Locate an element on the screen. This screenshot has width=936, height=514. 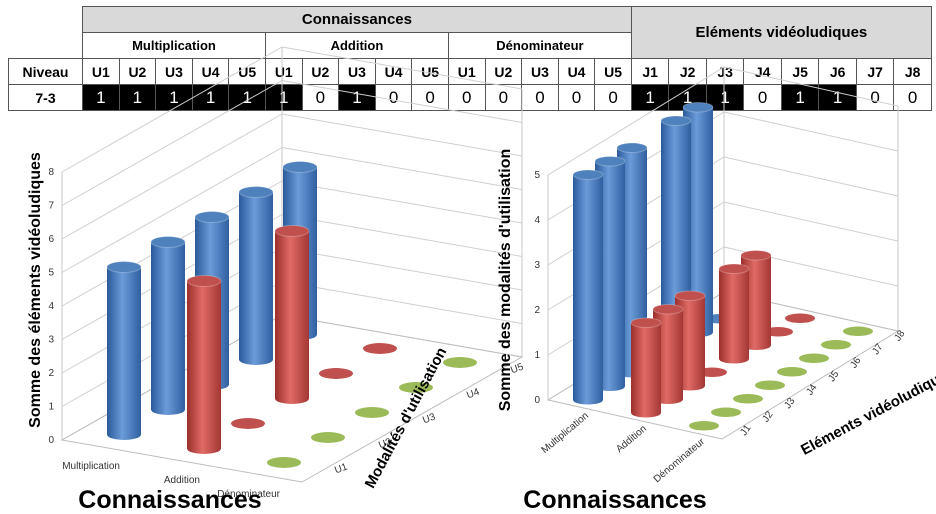
bar-addition-j8 is located at coordinates (800, 318).